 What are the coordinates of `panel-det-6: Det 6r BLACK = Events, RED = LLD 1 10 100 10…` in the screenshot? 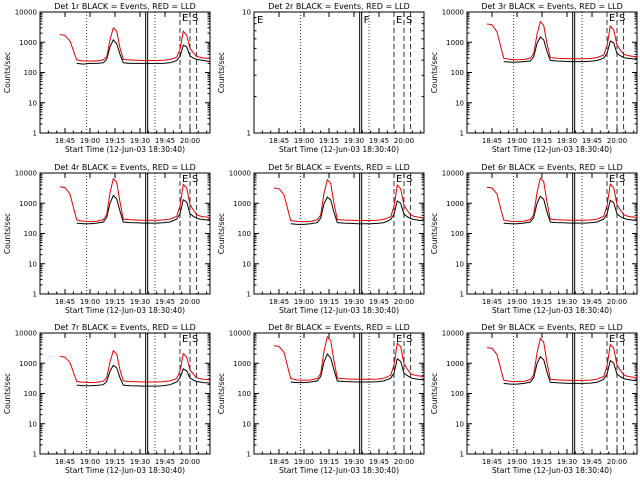 It's located at (534, 239).